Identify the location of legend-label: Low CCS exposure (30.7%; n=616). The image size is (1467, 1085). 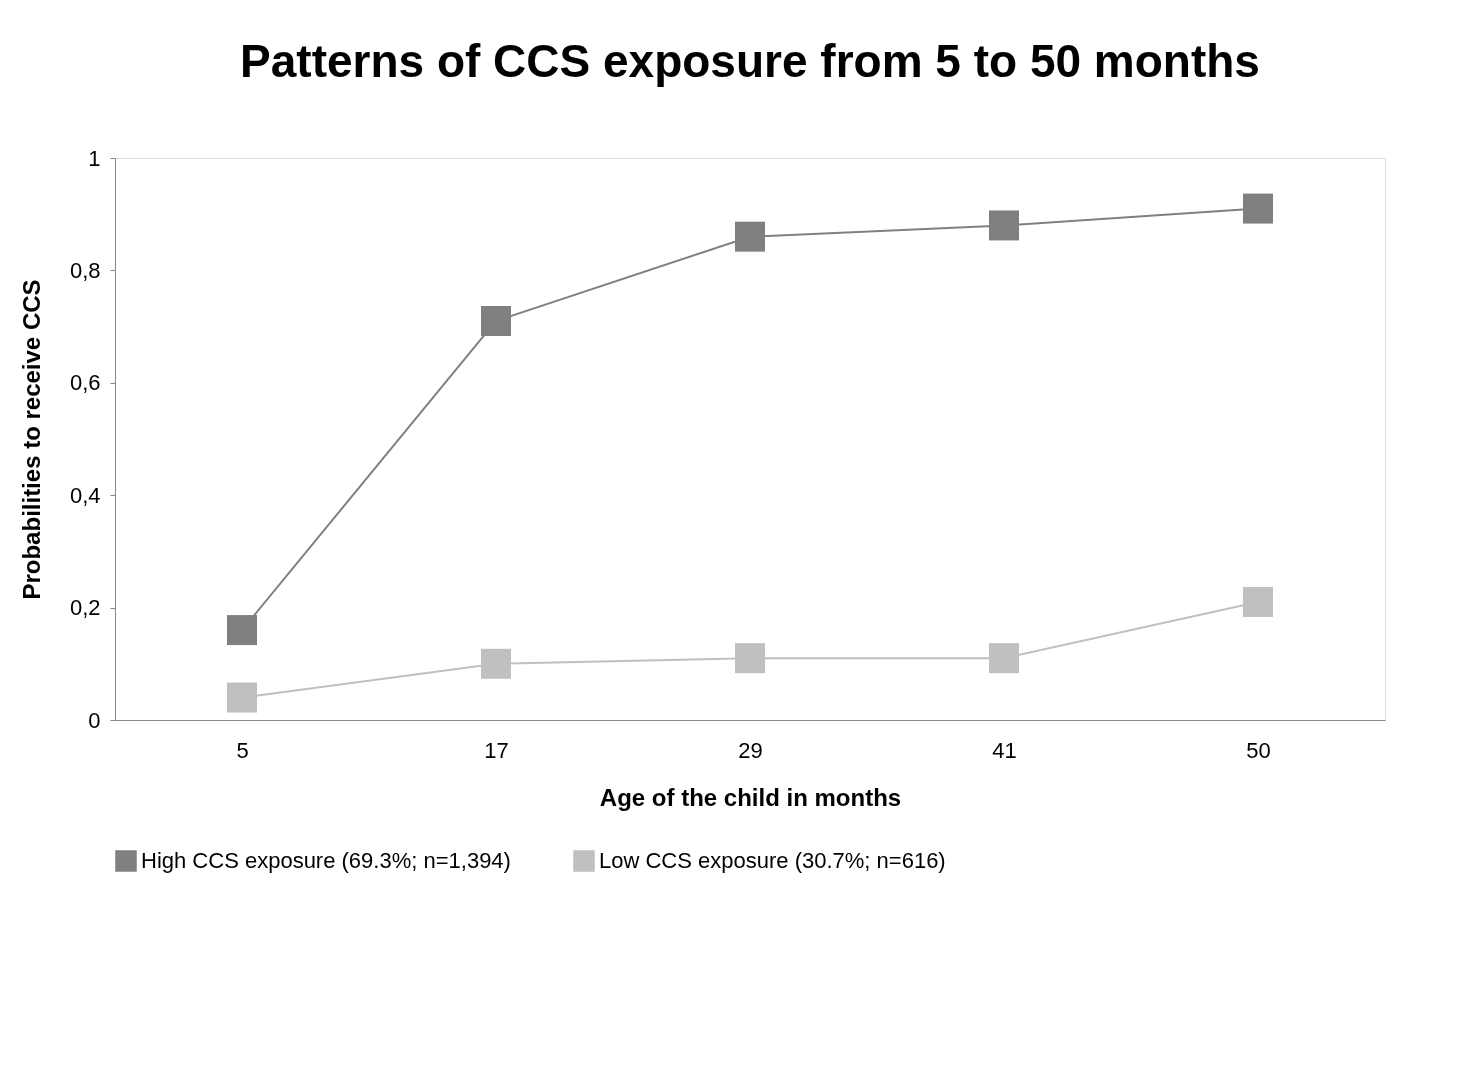
(772, 860).